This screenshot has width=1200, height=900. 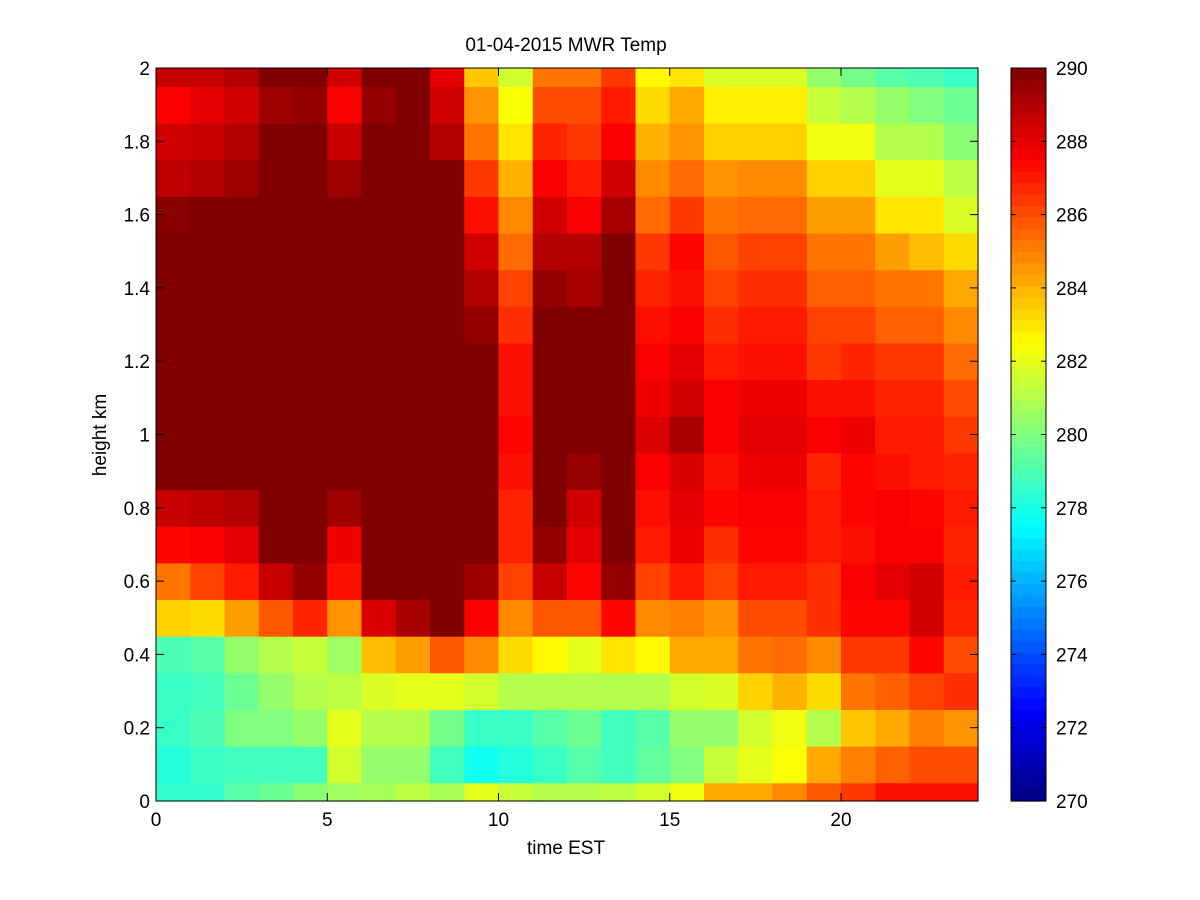 I want to click on colorbar-tick-label: 274, so click(x=1072, y=655).